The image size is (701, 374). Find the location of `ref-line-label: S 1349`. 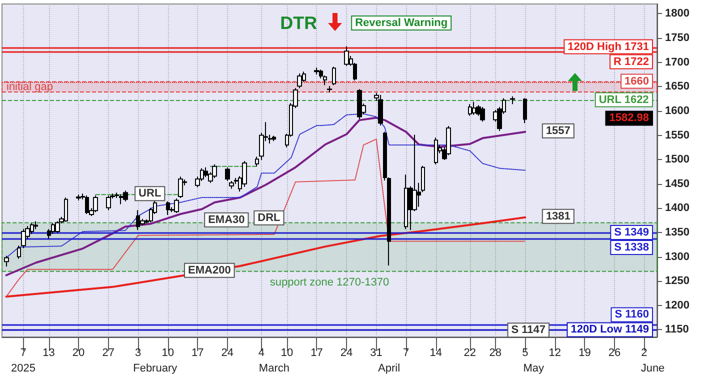

ref-line-label: S 1349 is located at coordinates (632, 232).